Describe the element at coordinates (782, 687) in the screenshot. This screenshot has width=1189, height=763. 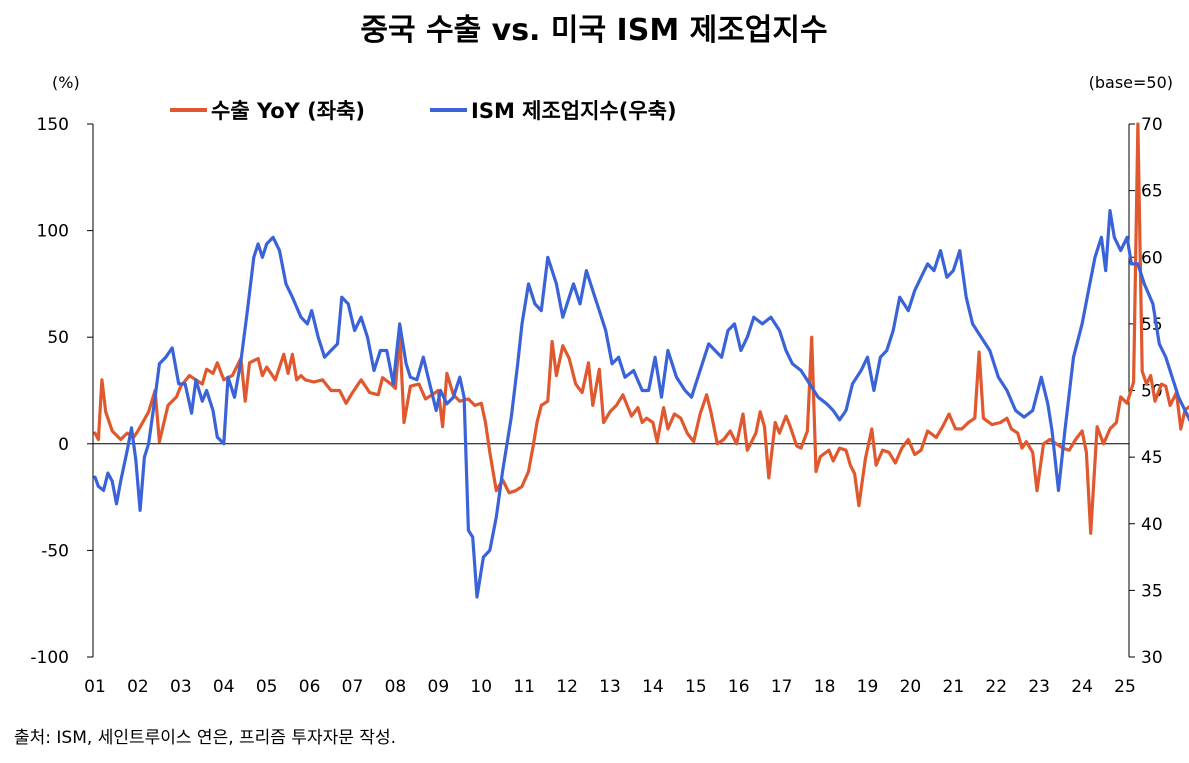
I see `x-tick-label: 17` at that location.